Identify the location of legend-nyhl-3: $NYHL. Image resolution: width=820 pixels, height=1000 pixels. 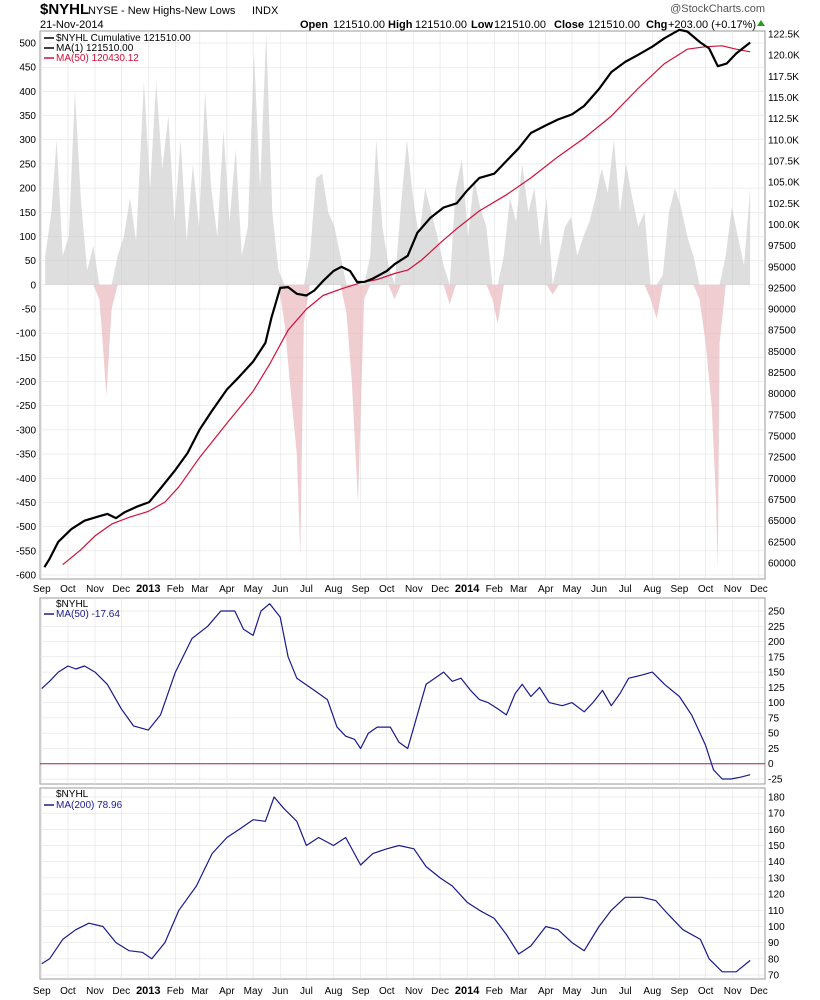
(72, 794).